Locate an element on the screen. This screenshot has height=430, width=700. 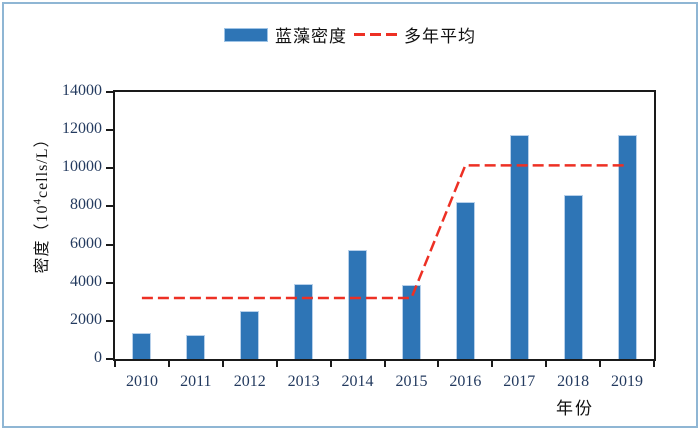
x-tick-label-2010: 2010 is located at coordinates (141, 381).